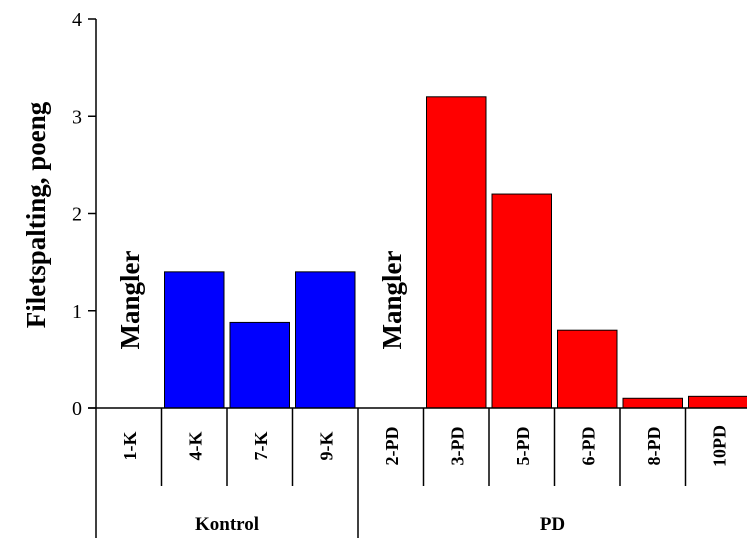 The image size is (747, 538). Describe the element at coordinates (77, 312) in the screenshot. I see `y-tick-label: 1` at that location.